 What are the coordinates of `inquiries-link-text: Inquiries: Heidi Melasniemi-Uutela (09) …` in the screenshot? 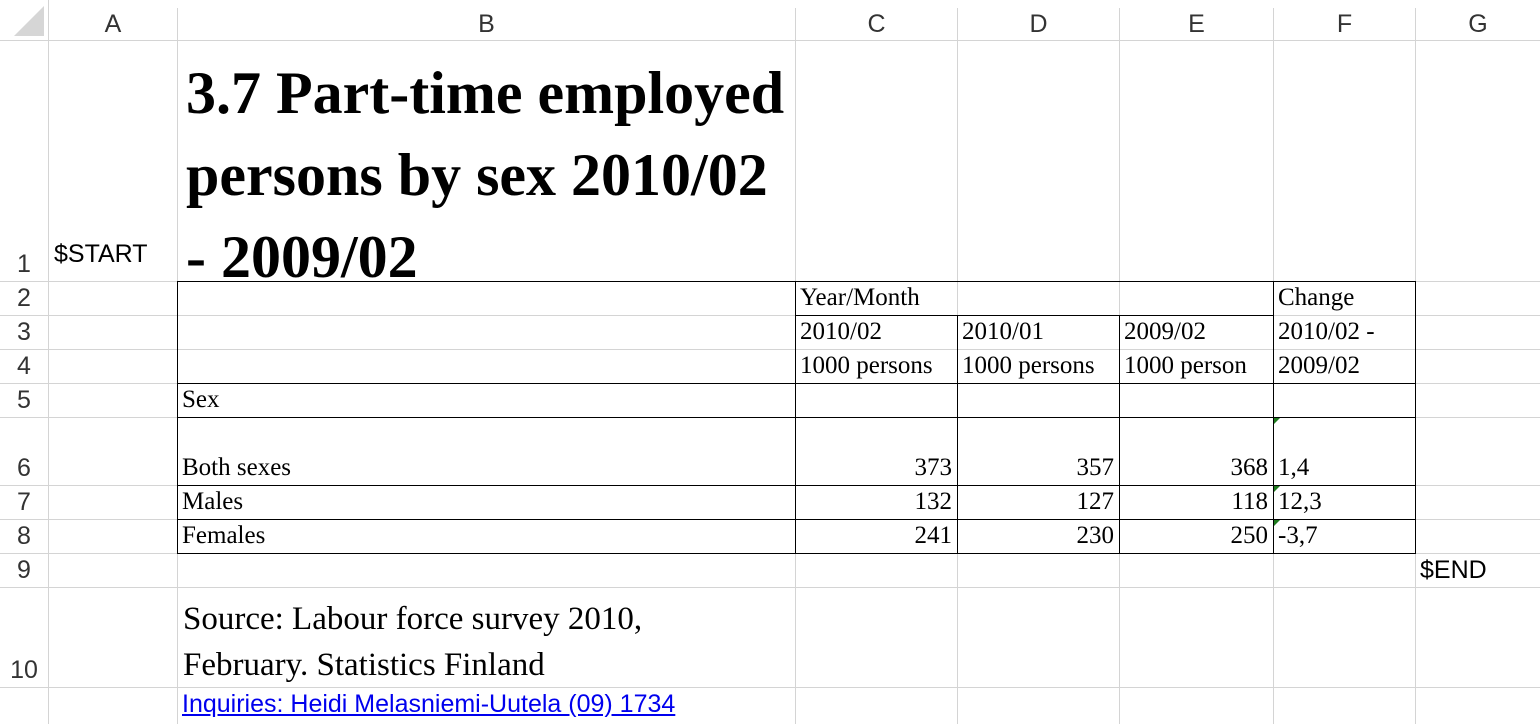 It's located at (429, 704).